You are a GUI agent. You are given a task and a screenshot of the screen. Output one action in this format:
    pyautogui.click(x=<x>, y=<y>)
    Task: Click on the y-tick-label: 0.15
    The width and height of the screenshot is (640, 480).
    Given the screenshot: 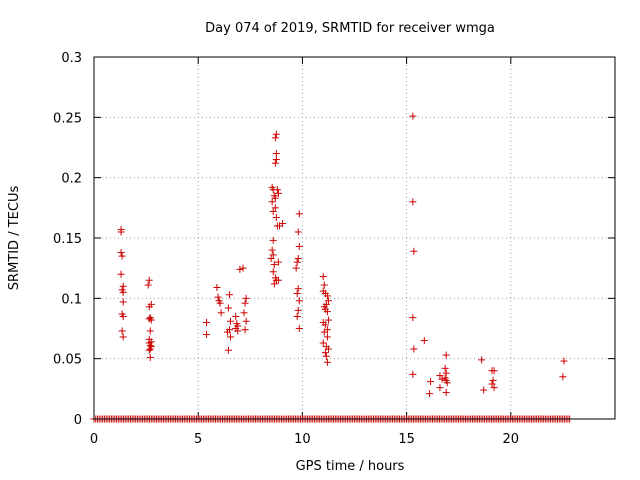 What is the action you would take?
    pyautogui.click(x=67, y=239)
    